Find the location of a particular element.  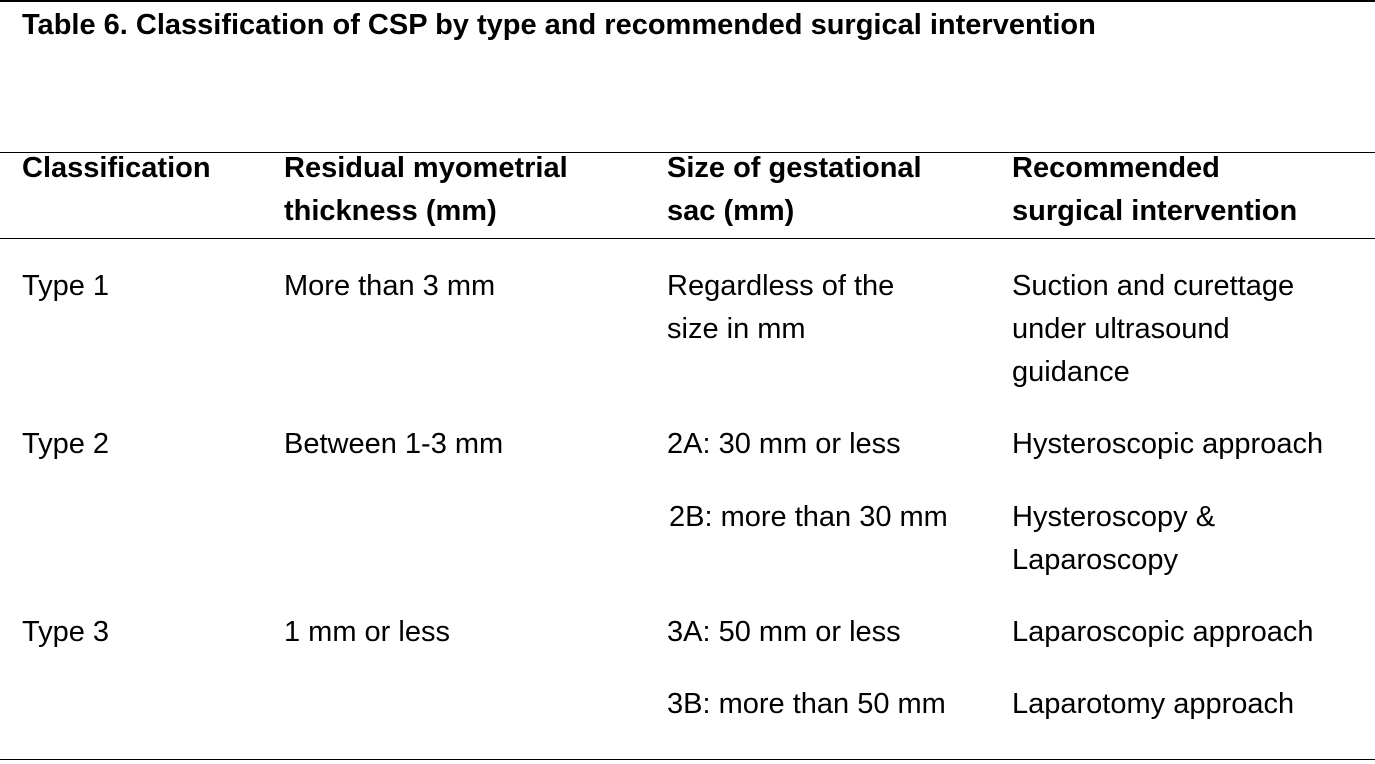

row1-thickness: More than 3 mm is located at coordinates (390, 286).